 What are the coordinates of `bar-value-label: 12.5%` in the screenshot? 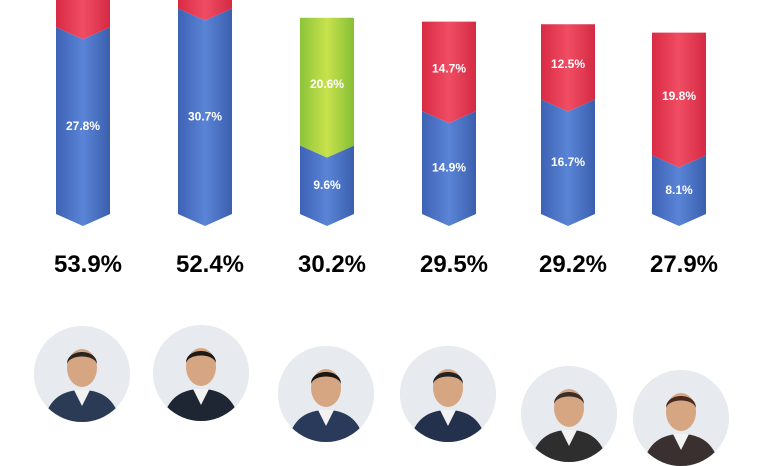 It's located at (568, 64).